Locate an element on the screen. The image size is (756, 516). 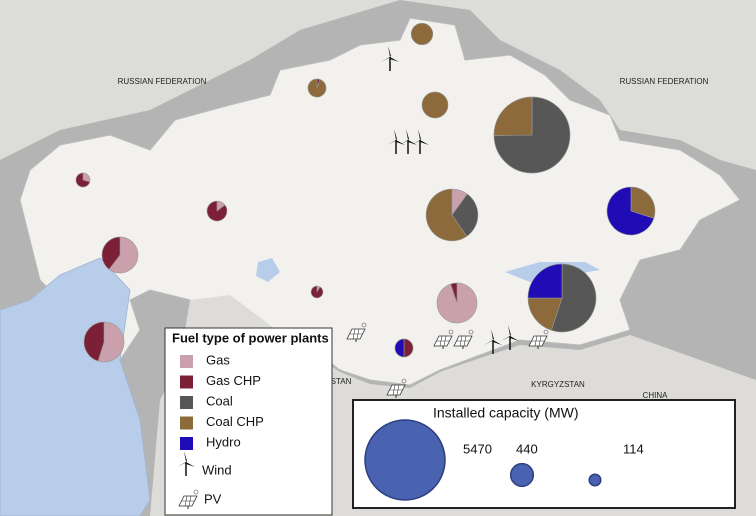
legend-label: Coal CHP is located at coordinates (235, 421).